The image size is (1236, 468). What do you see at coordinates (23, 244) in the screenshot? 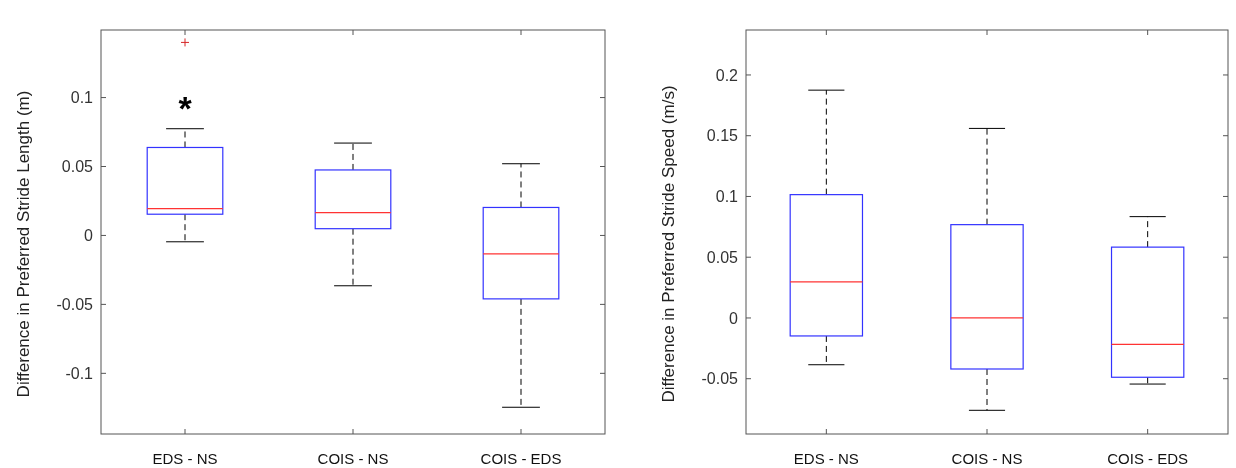
I see `y-axis-title: Difference in Preferred Stride Length (m)` at bounding box center [23, 244].